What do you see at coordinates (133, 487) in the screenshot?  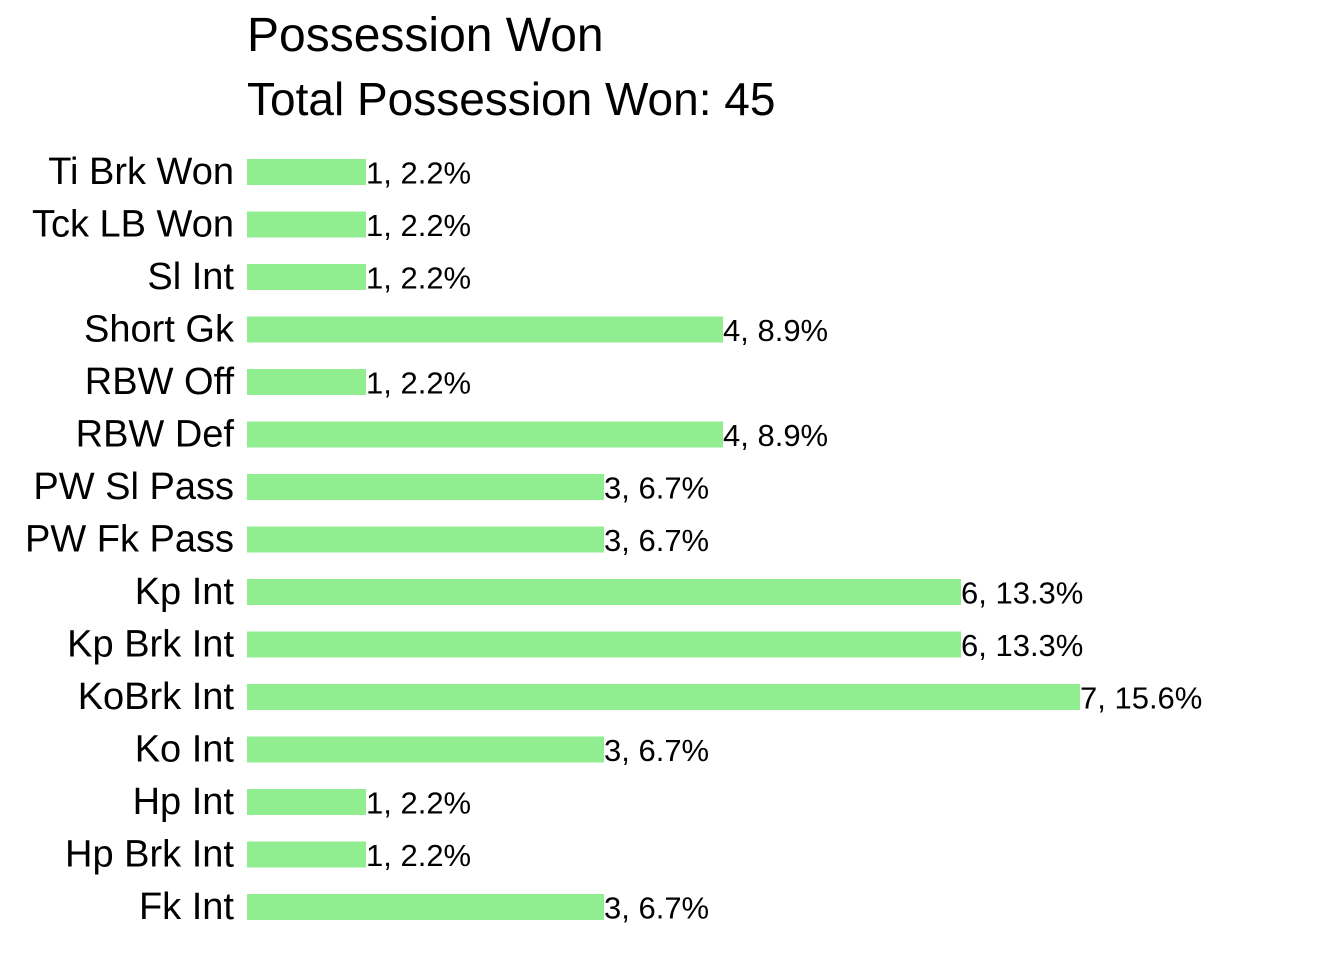 I see `category-label: PW Sl Pass` at bounding box center [133, 487].